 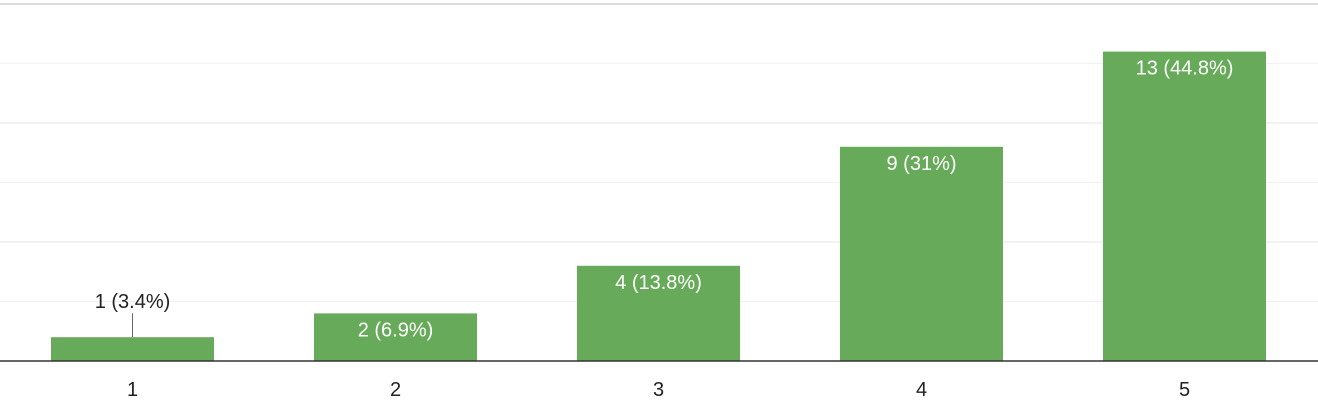 What do you see at coordinates (396, 330) in the screenshot?
I see `data-label-2: 2 (6.9%)` at bounding box center [396, 330].